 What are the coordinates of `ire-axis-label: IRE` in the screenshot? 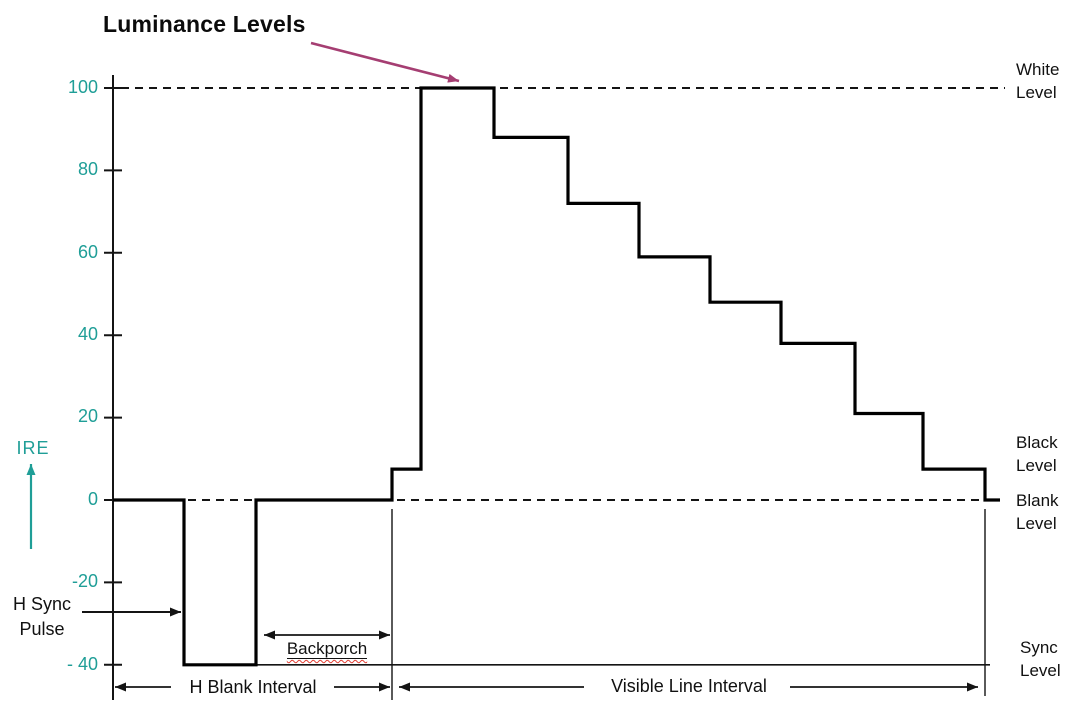 It's located at (33, 448).